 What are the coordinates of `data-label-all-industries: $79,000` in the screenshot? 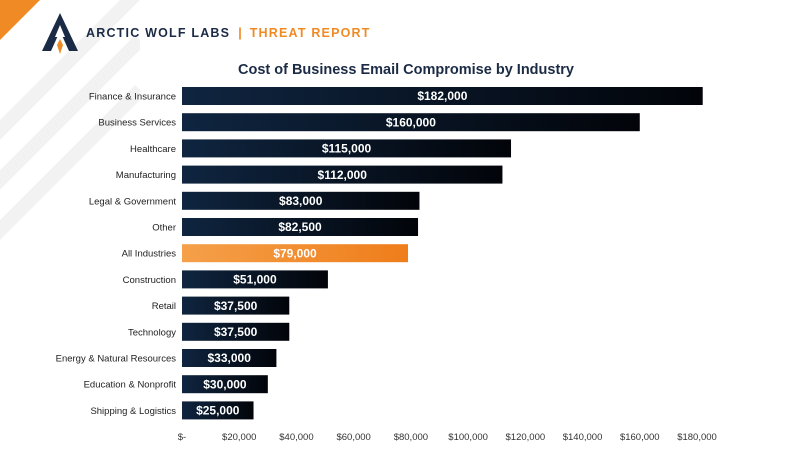 It's located at (295, 253).